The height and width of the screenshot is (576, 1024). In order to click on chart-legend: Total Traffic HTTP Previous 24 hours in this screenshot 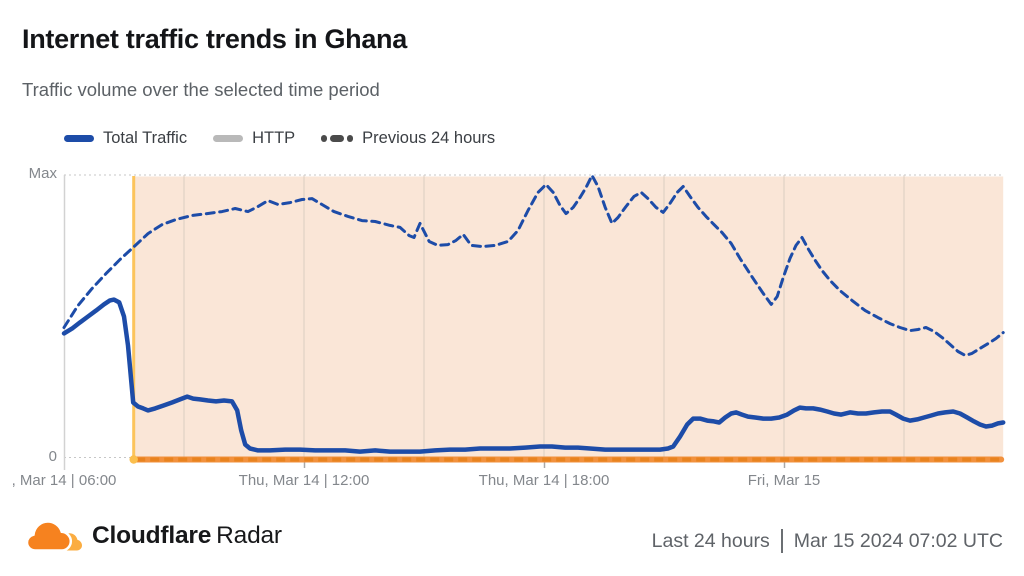, I will do `click(279, 138)`.